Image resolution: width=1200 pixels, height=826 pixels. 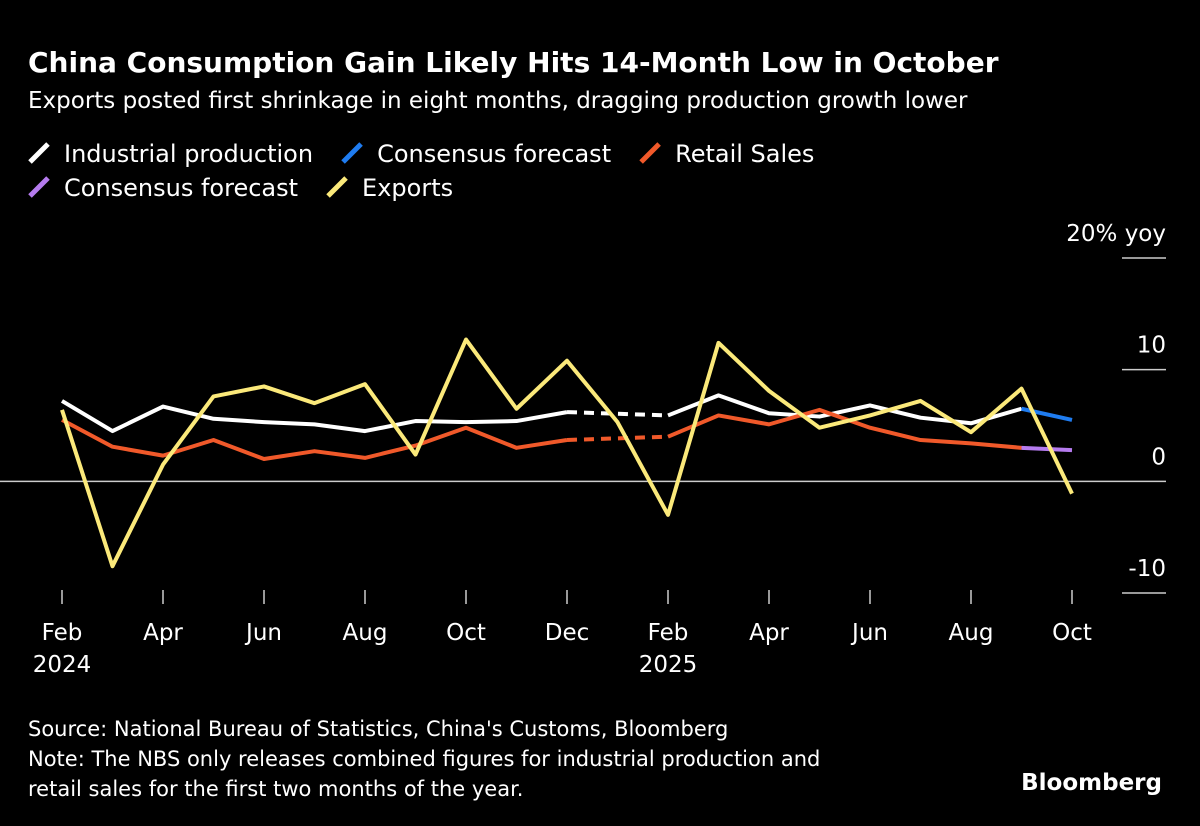 What do you see at coordinates (668, 665) in the screenshot?
I see `x-year-label: 2025` at bounding box center [668, 665].